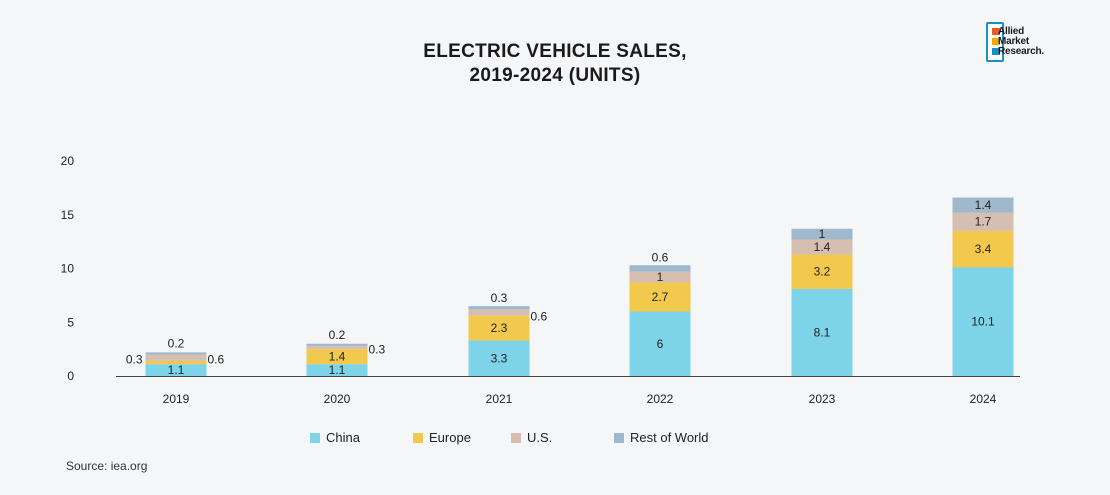 The width and height of the screenshot is (1110, 495). What do you see at coordinates (995, 42) in the screenshot?
I see `logo-mark-icon` at bounding box center [995, 42].